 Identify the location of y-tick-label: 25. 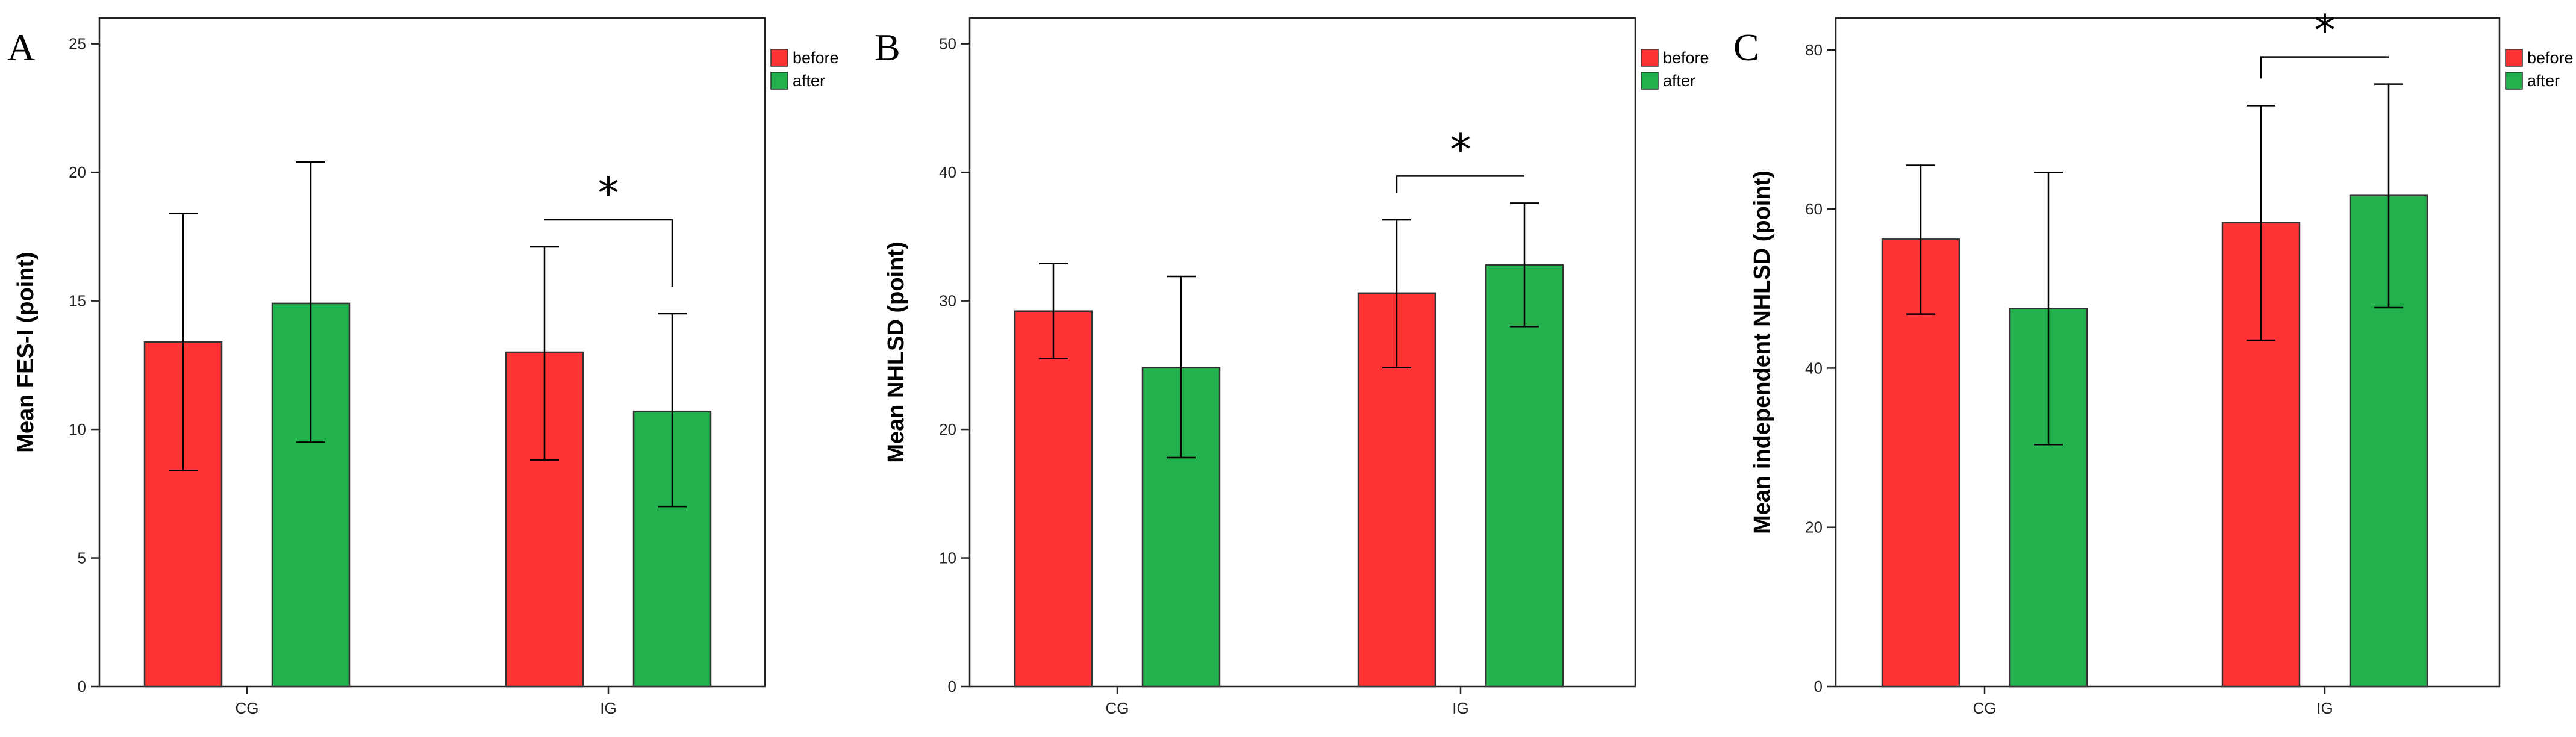
(77, 44).